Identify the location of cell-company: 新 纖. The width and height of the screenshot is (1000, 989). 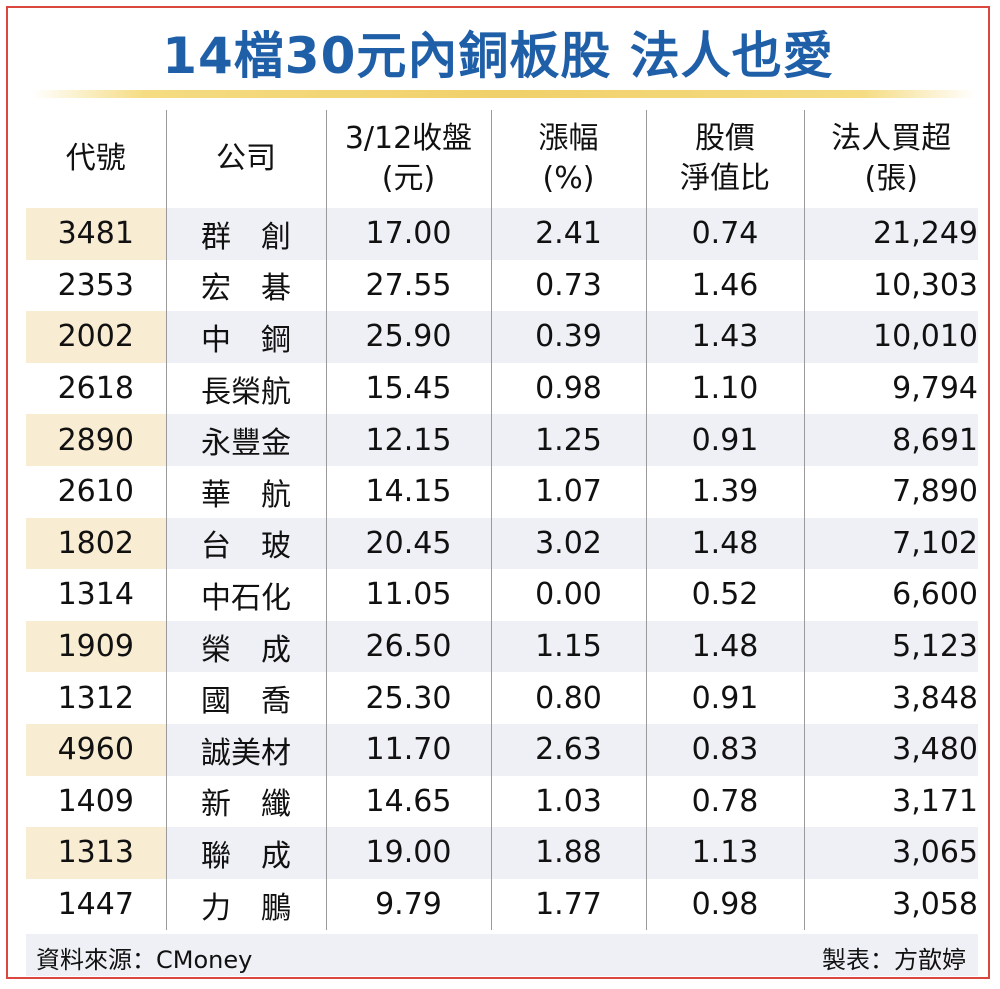
(245, 801).